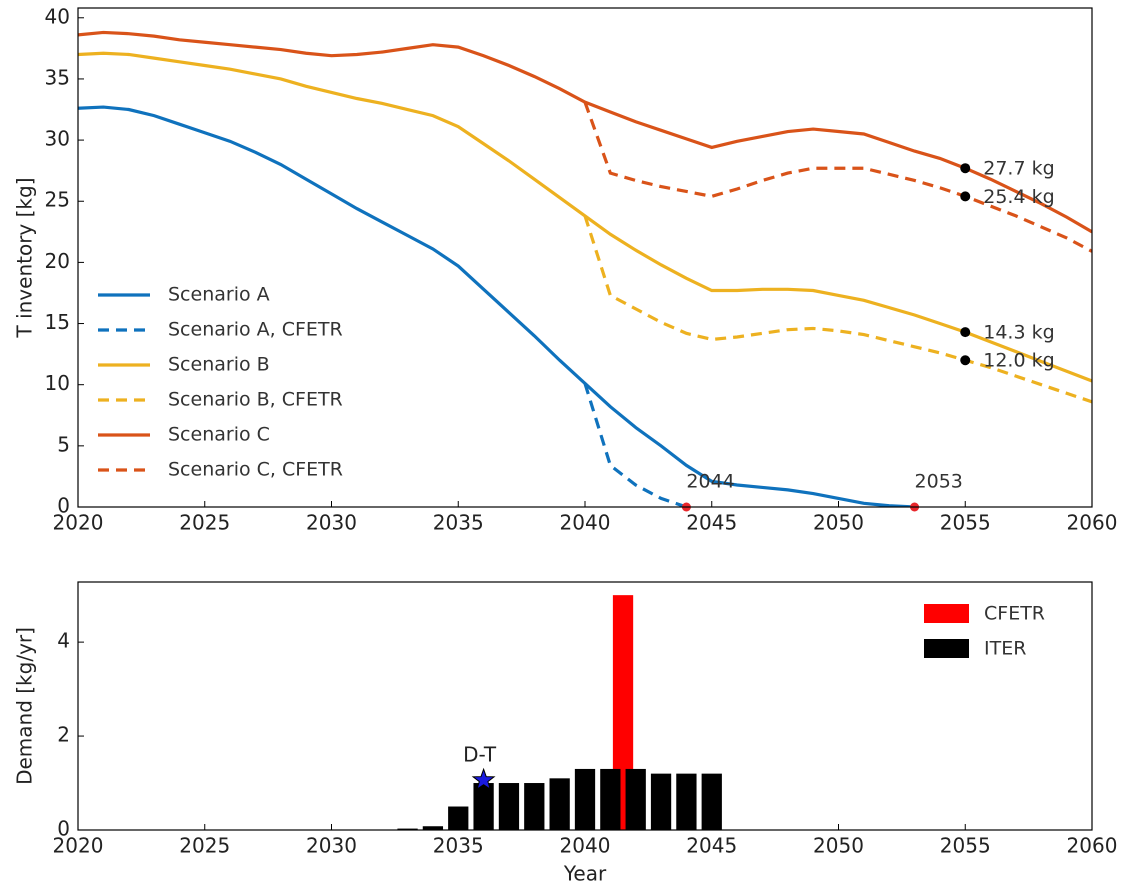  What do you see at coordinates (984, 631) in the screenshot?
I see `legend: CFETR ITER` at bounding box center [984, 631].